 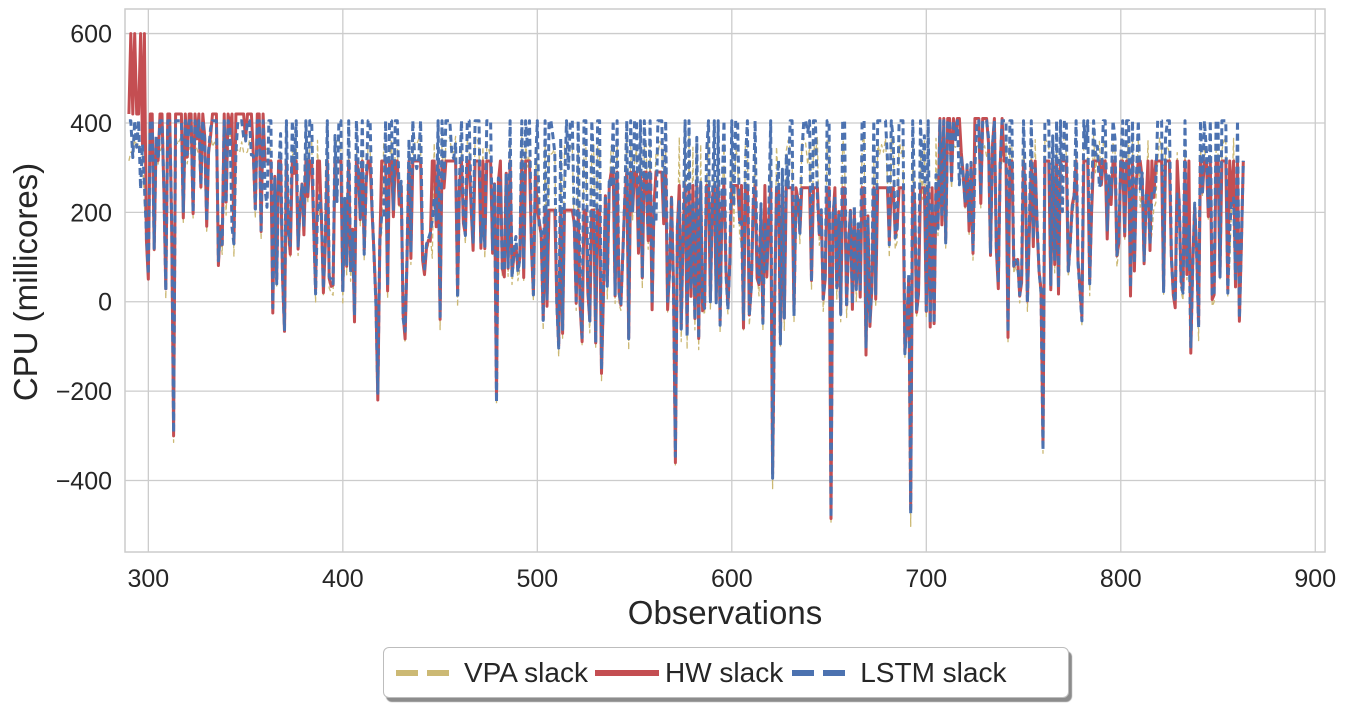 What do you see at coordinates (933, 672) in the screenshot?
I see `legend-label-lstm: LSTM slack` at bounding box center [933, 672].